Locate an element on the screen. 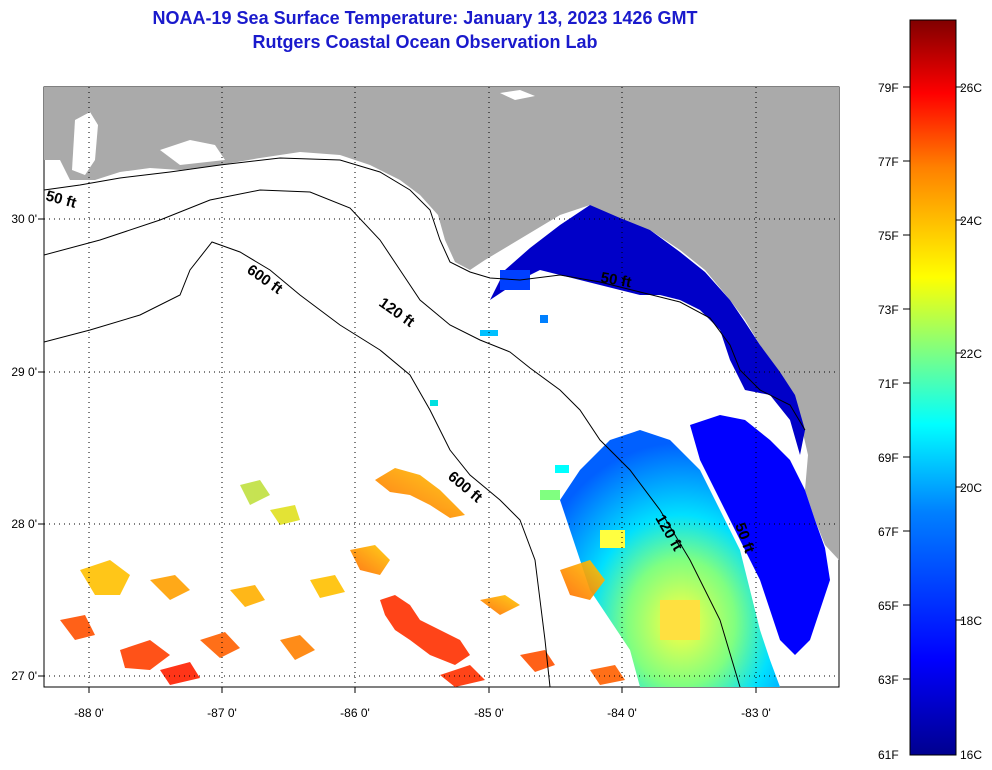 This screenshot has width=992, height=770. colorbar-label-63f: 63F is located at coordinates (888, 680).